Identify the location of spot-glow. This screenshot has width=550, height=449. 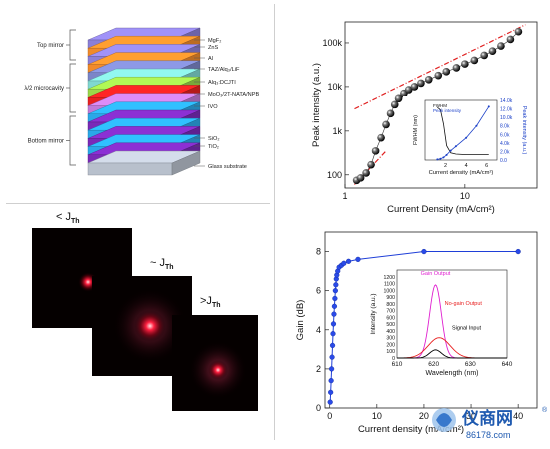
(150, 326).